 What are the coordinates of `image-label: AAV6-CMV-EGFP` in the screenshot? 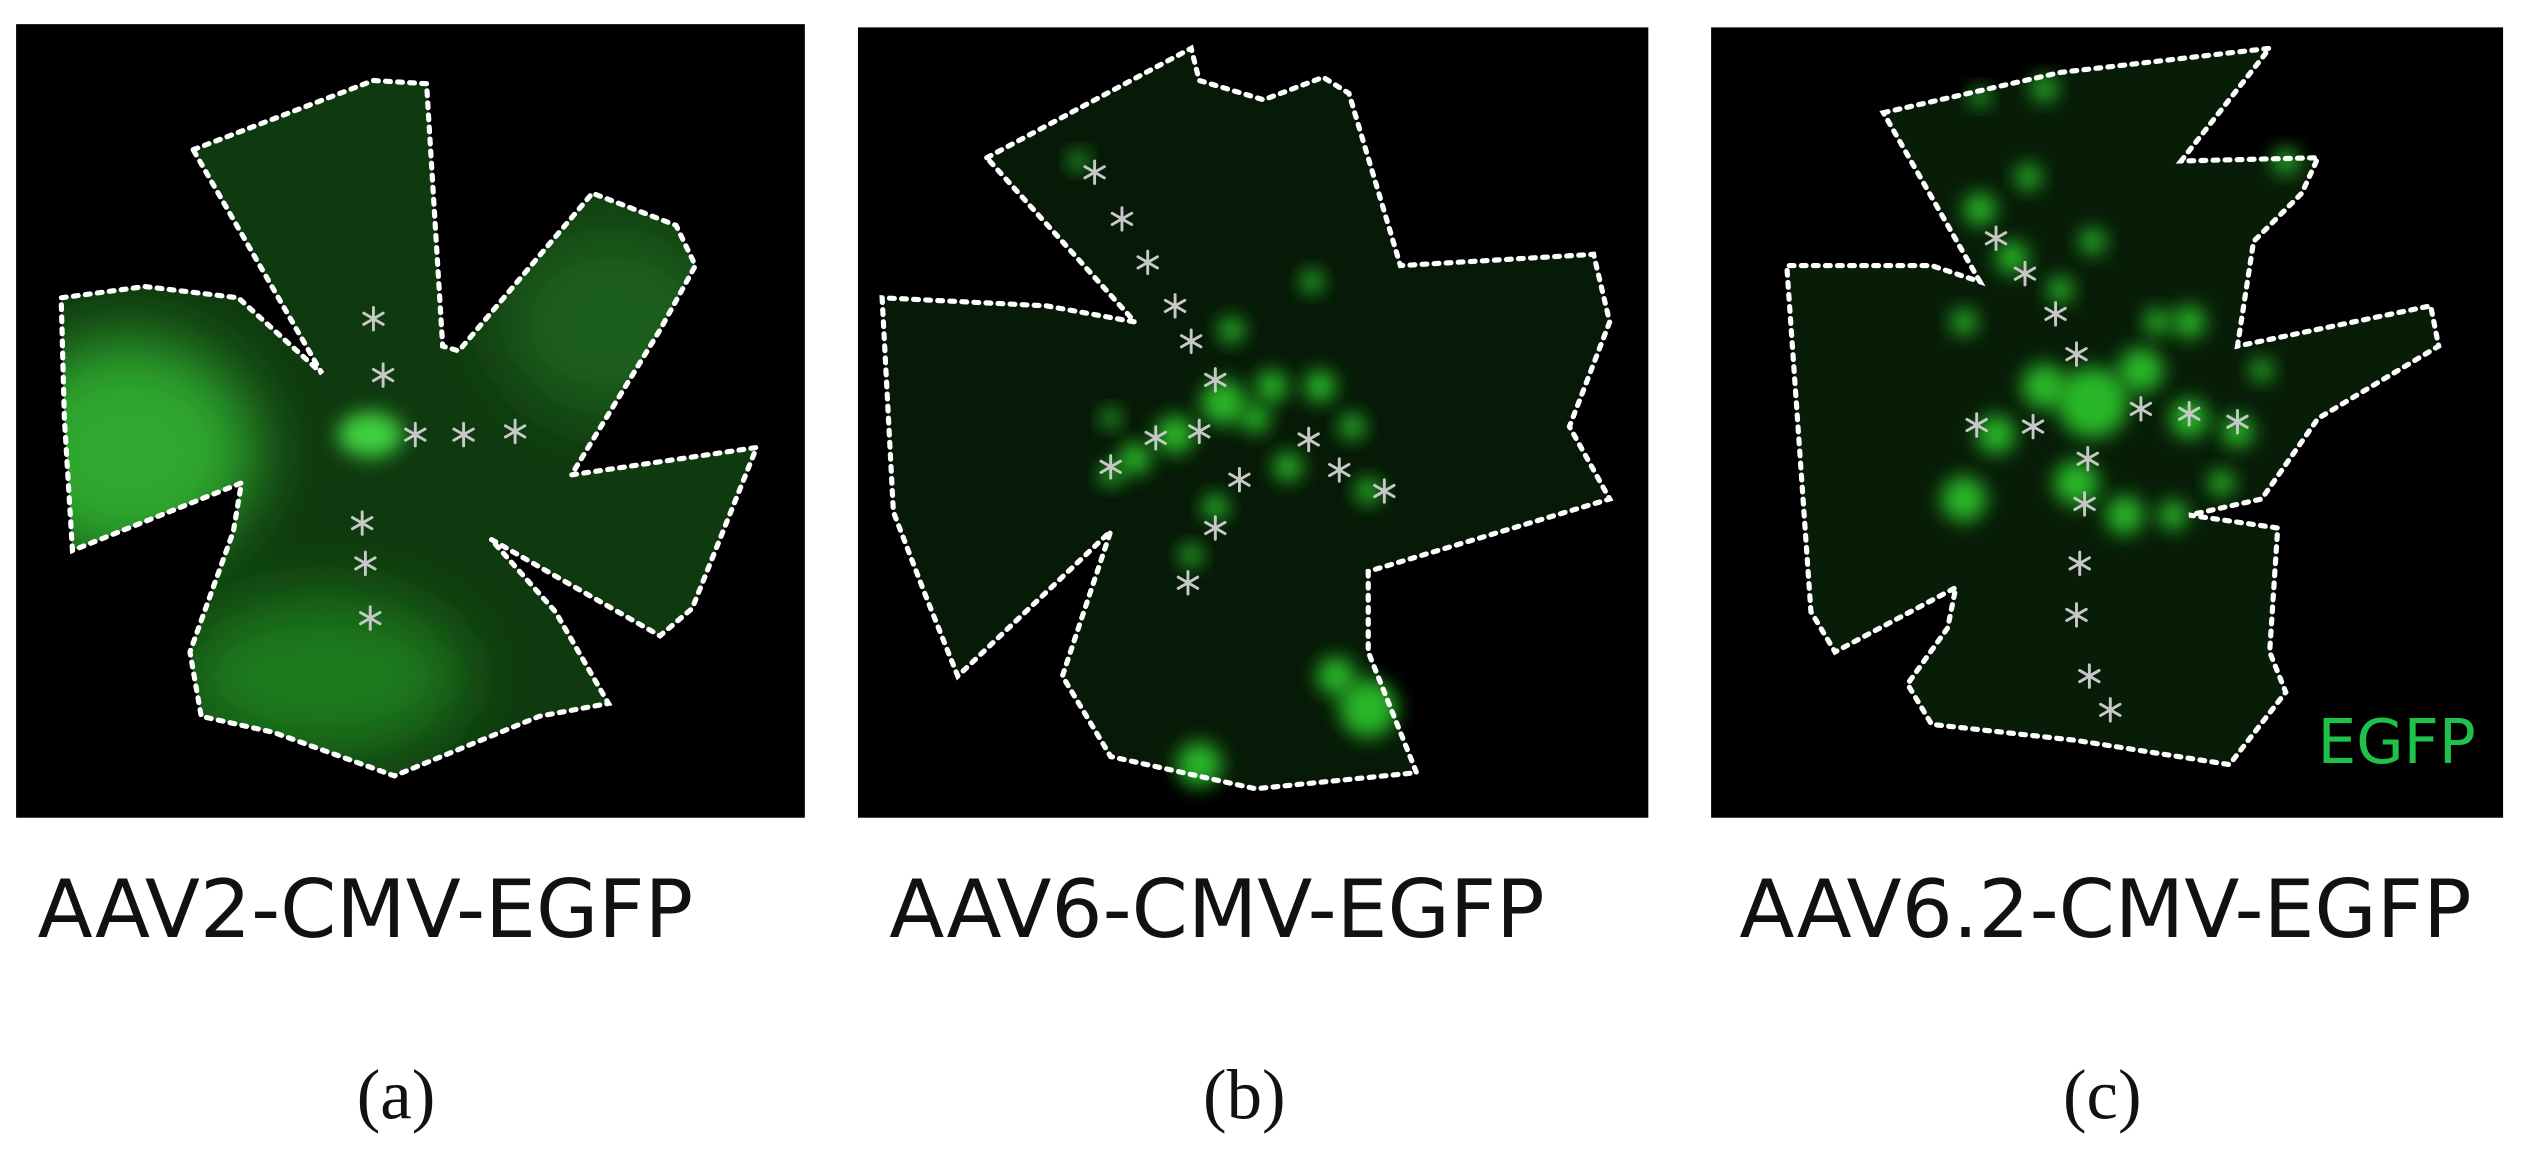 It's located at (1216, 909).